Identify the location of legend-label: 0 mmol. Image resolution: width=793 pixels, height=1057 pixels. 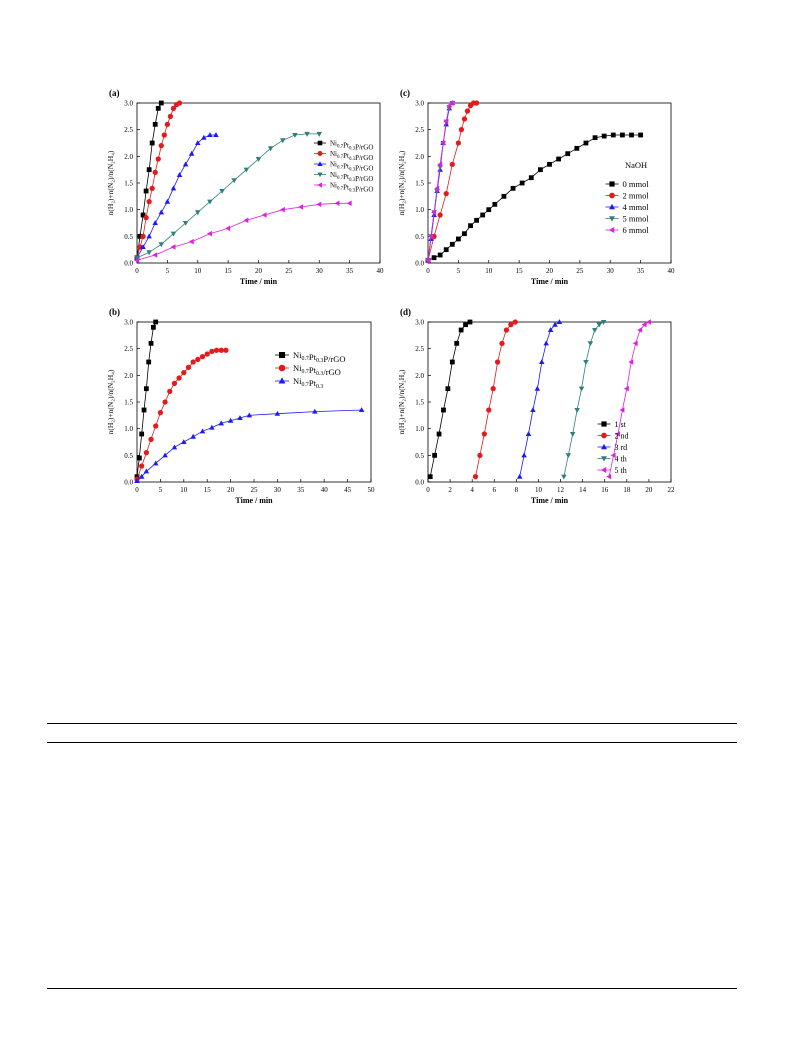
(636, 184).